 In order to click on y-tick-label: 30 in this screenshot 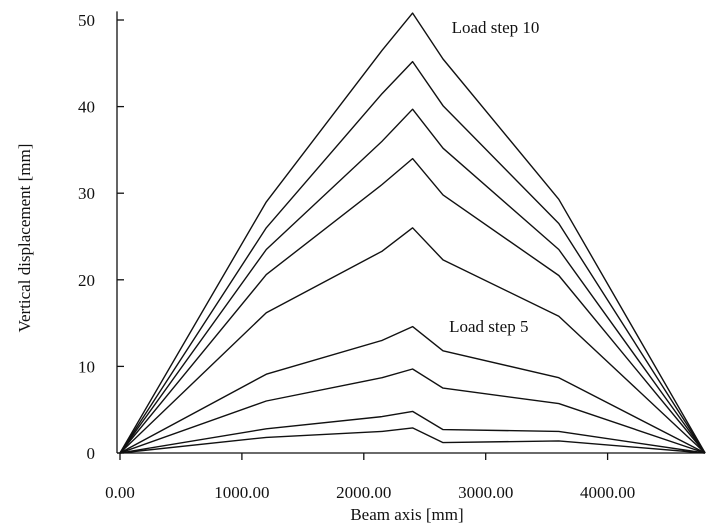, I will do `click(86, 193)`.